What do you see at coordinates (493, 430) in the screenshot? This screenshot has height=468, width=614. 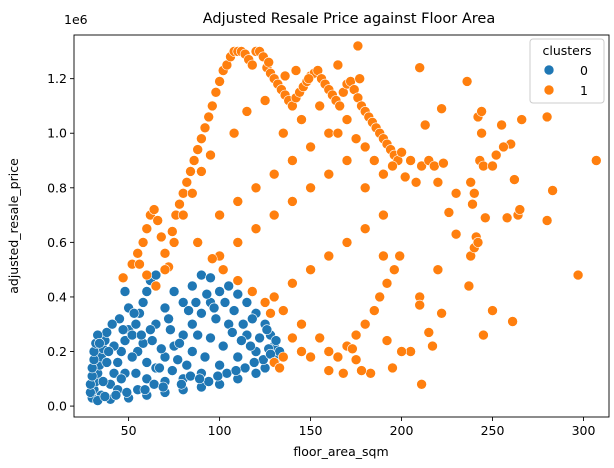 I see `x-tick-label-250: 250` at bounding box center [493, 430].